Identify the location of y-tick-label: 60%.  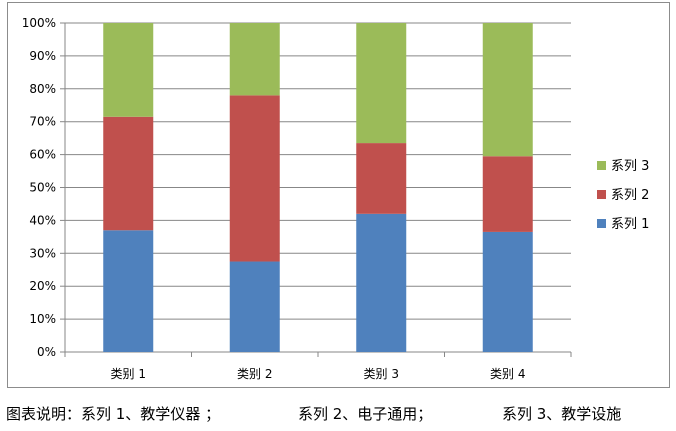
(42, 155).